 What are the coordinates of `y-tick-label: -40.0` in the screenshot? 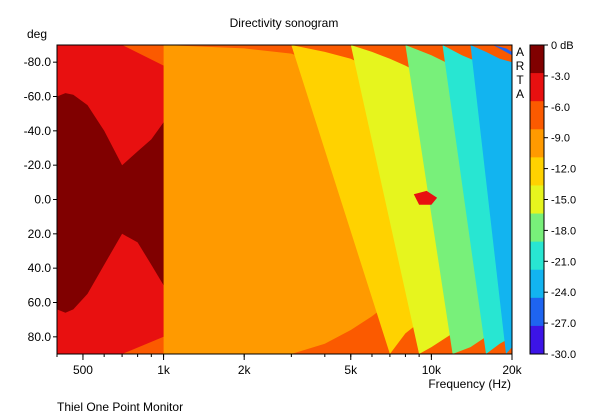 It's located at (38, 131).